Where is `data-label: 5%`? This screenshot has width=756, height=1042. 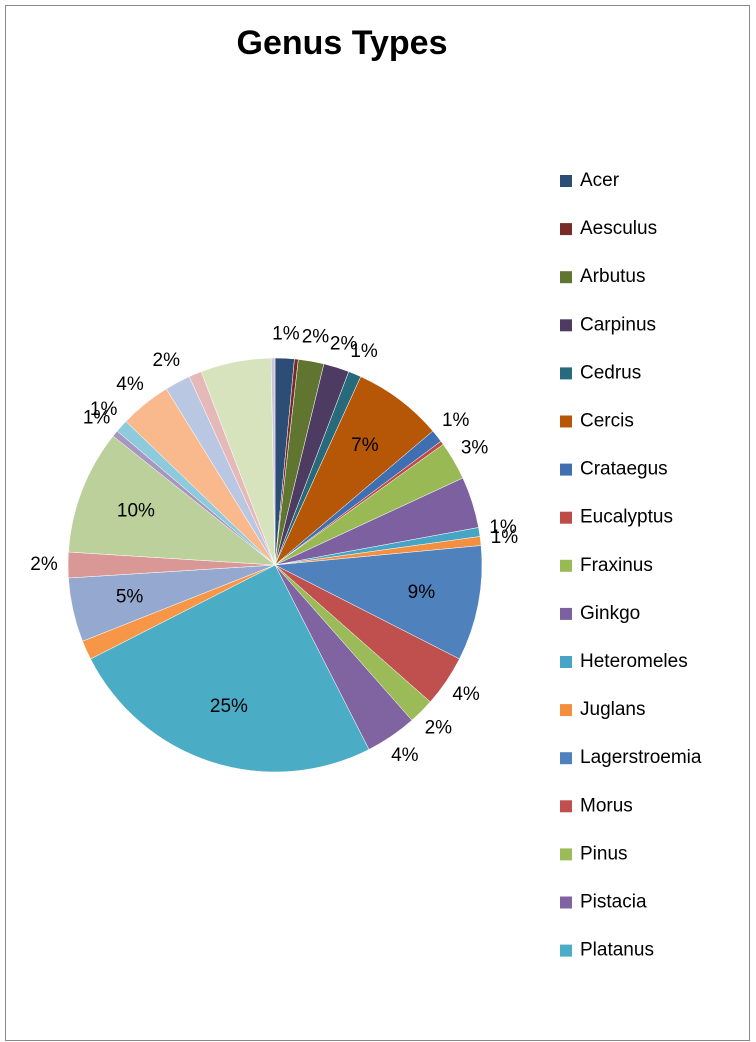 data-label: 5% is located at coordinates (130, 597).